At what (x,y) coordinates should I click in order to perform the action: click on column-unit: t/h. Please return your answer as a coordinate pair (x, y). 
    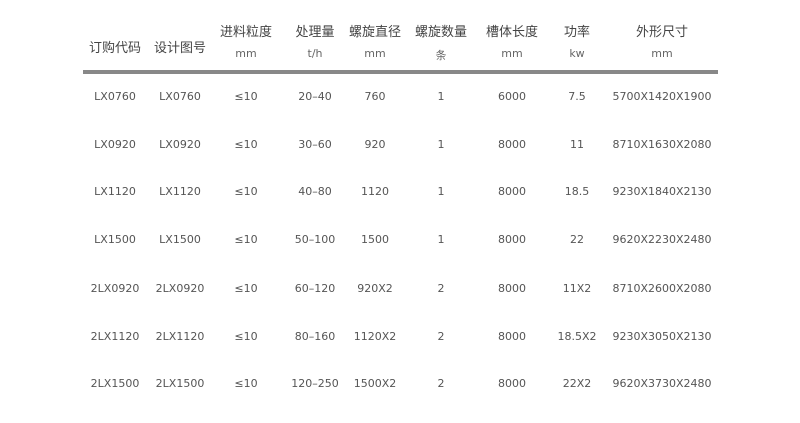
    Looking at the image, I should click on (315, 53).